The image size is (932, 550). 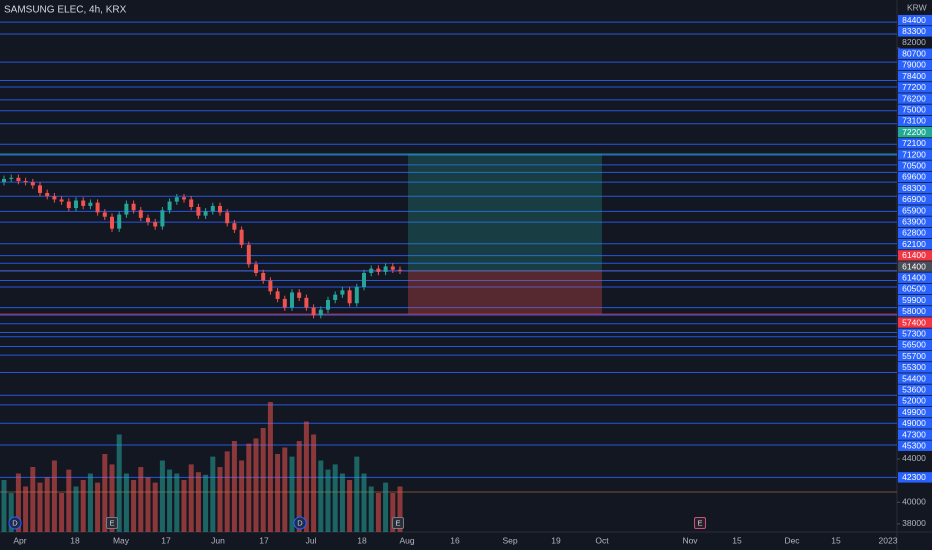 What do you see at coordinates (556, 540) in the screenshot?
I see `time-label: 19` at bounding box center [556, 540].